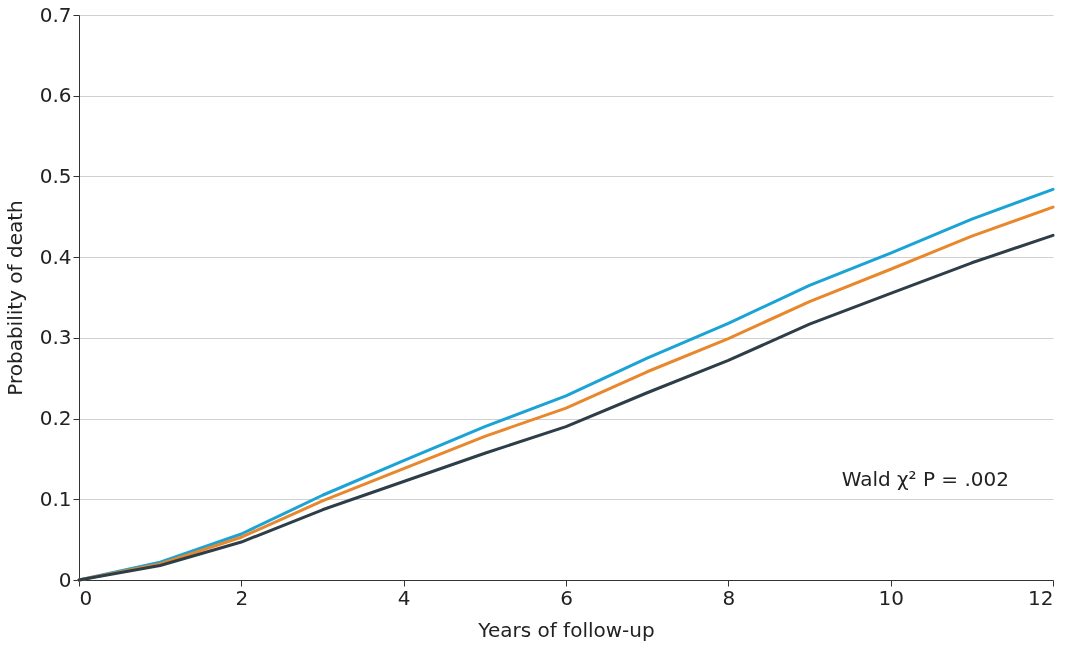 This screenshot has height=650, width=1066. I want to click on x-axis-title: Years of follow-up, so click(566, 629).